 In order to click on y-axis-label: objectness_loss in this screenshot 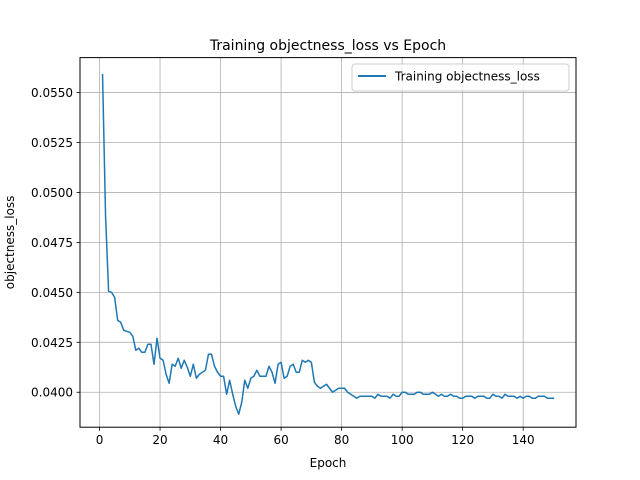, I will do `click(10, 243)`.